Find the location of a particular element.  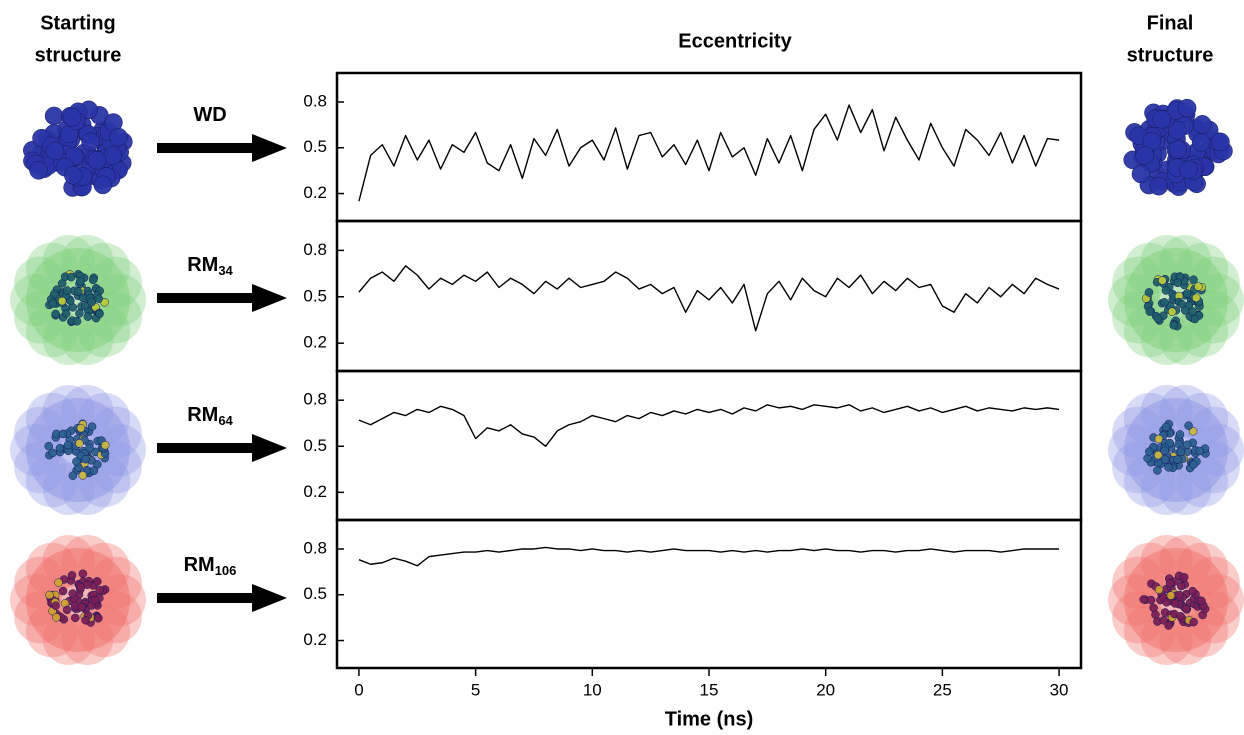

system-label-main: WD is located at coordinates (209, 115).